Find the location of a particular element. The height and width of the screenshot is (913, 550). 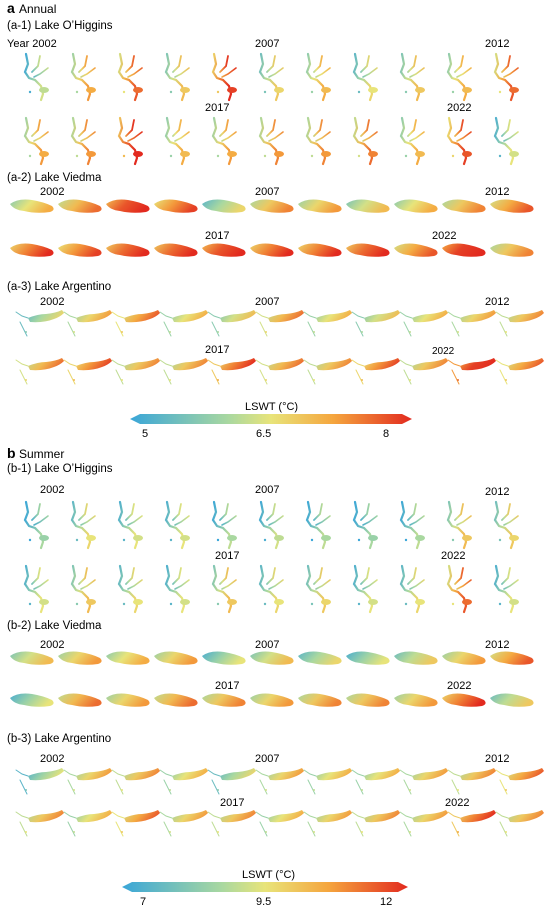

colorbar-a is located at coordinates (271, 419).